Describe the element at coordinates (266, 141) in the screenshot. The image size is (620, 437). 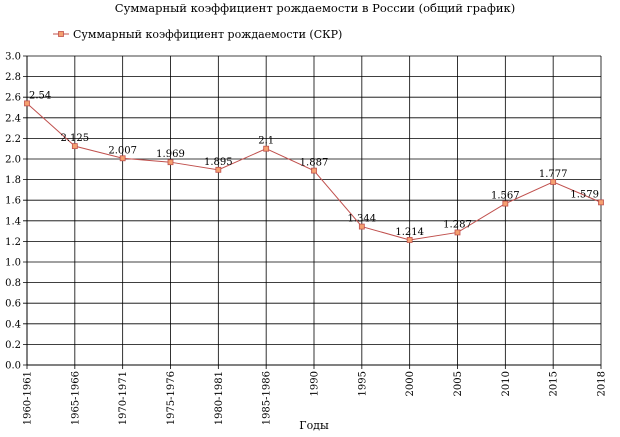
I see `data-label: 2.1` at that location.